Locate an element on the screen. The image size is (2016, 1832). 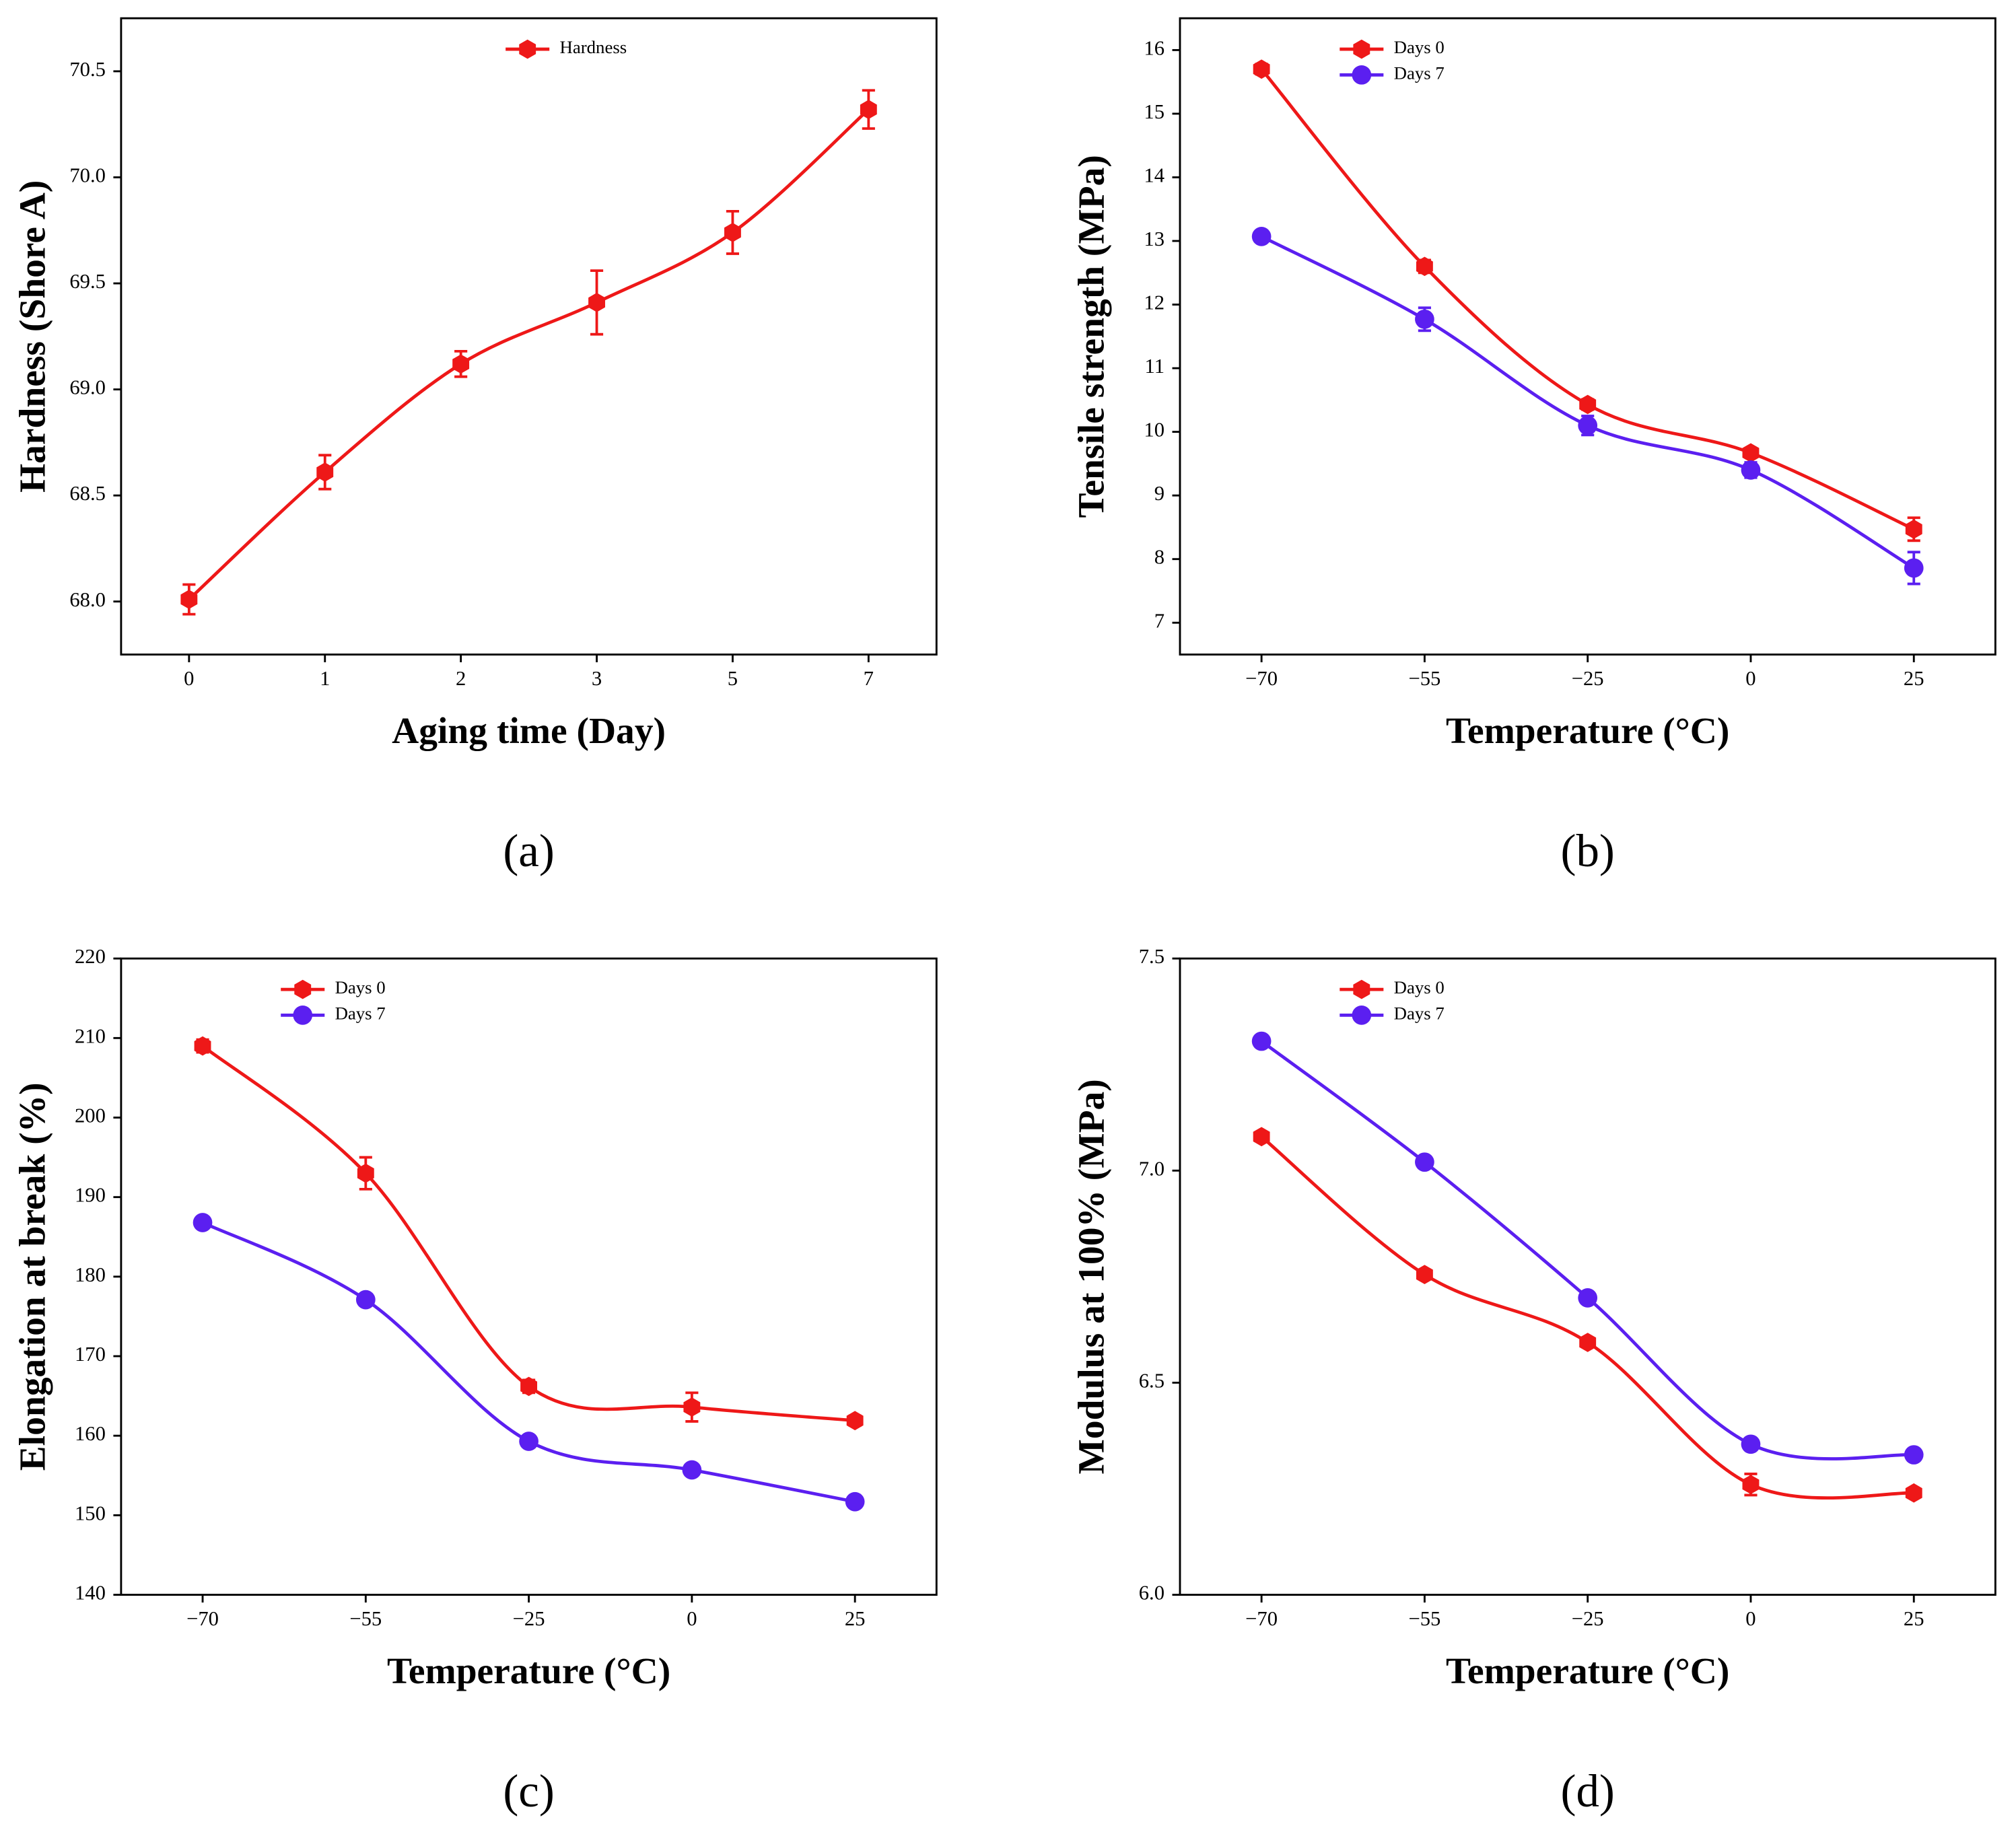
y-tick-label: 69.0 is located at coordinates (87, 387).